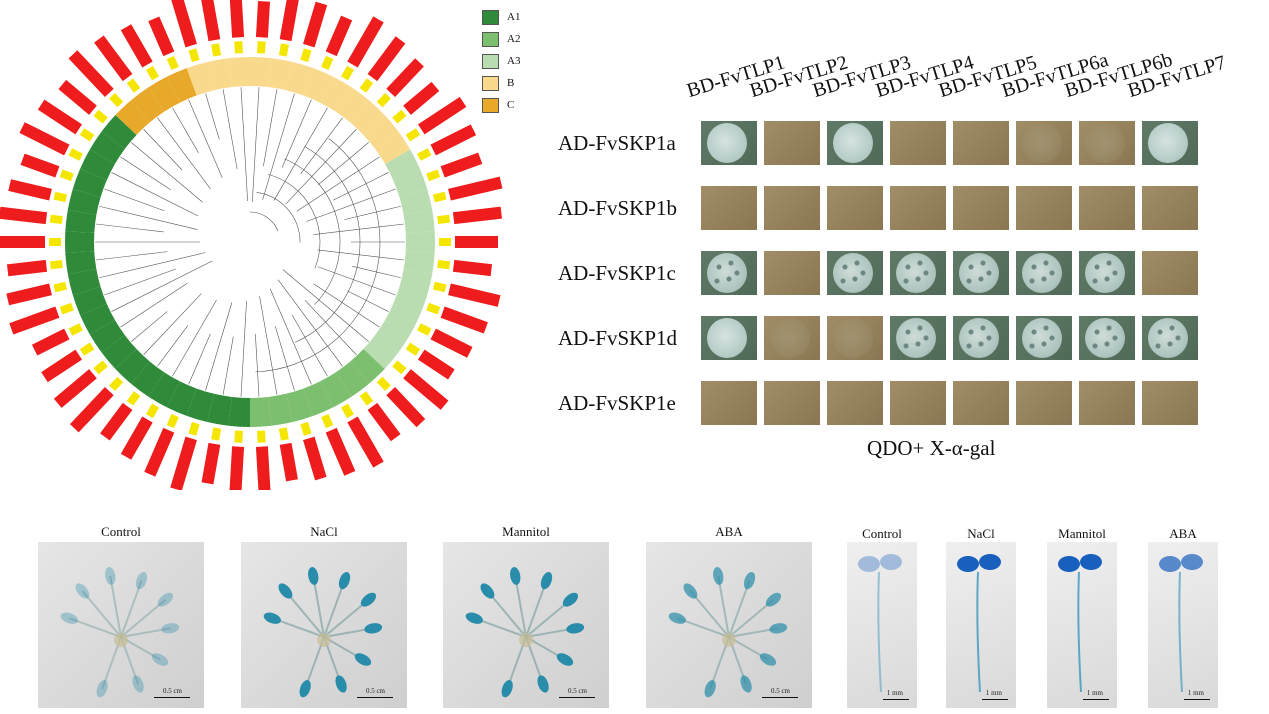  Describe the element at coordinates (522, 39) in the screenshot. I see `legend-item: A2` at that location.